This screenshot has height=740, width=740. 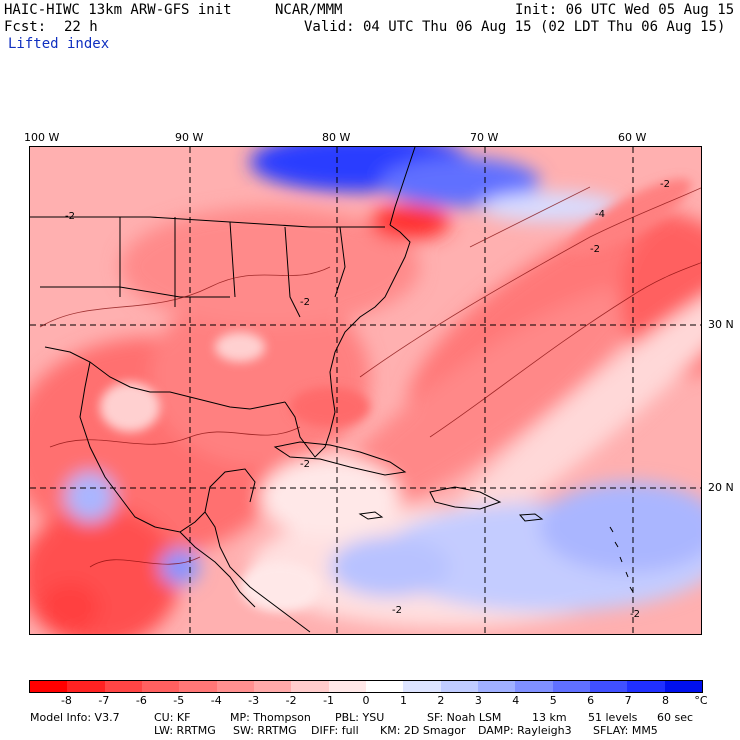 What do you see at coordinates (553, 700) in the screenshot?
I see `colorbar-tick-label: 5` at bounding box center [553, 700].